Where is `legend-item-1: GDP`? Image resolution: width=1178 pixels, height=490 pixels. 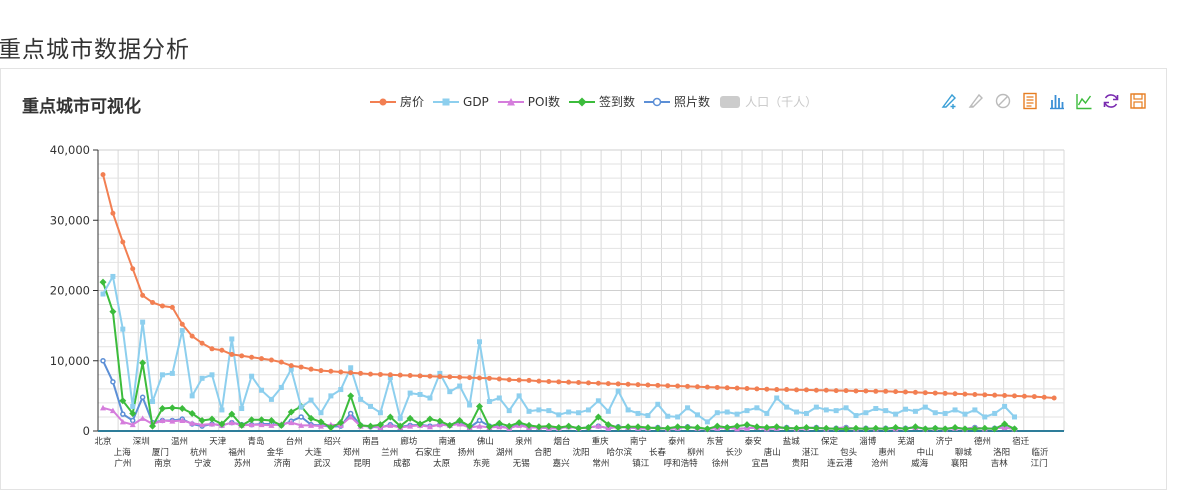 legend-item-1: GDP is located at coordinates (461, 102).